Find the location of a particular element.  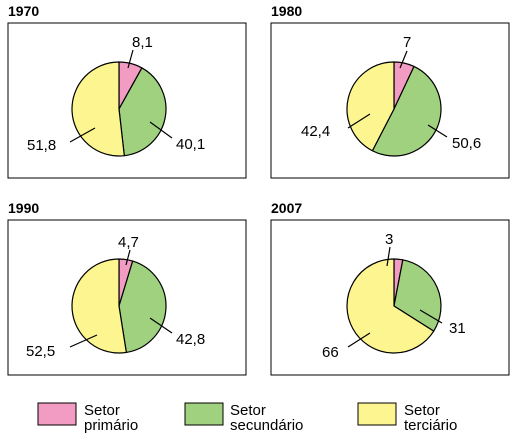

legend-label-terciario-2: terciário is located at coordinates (430, 425).